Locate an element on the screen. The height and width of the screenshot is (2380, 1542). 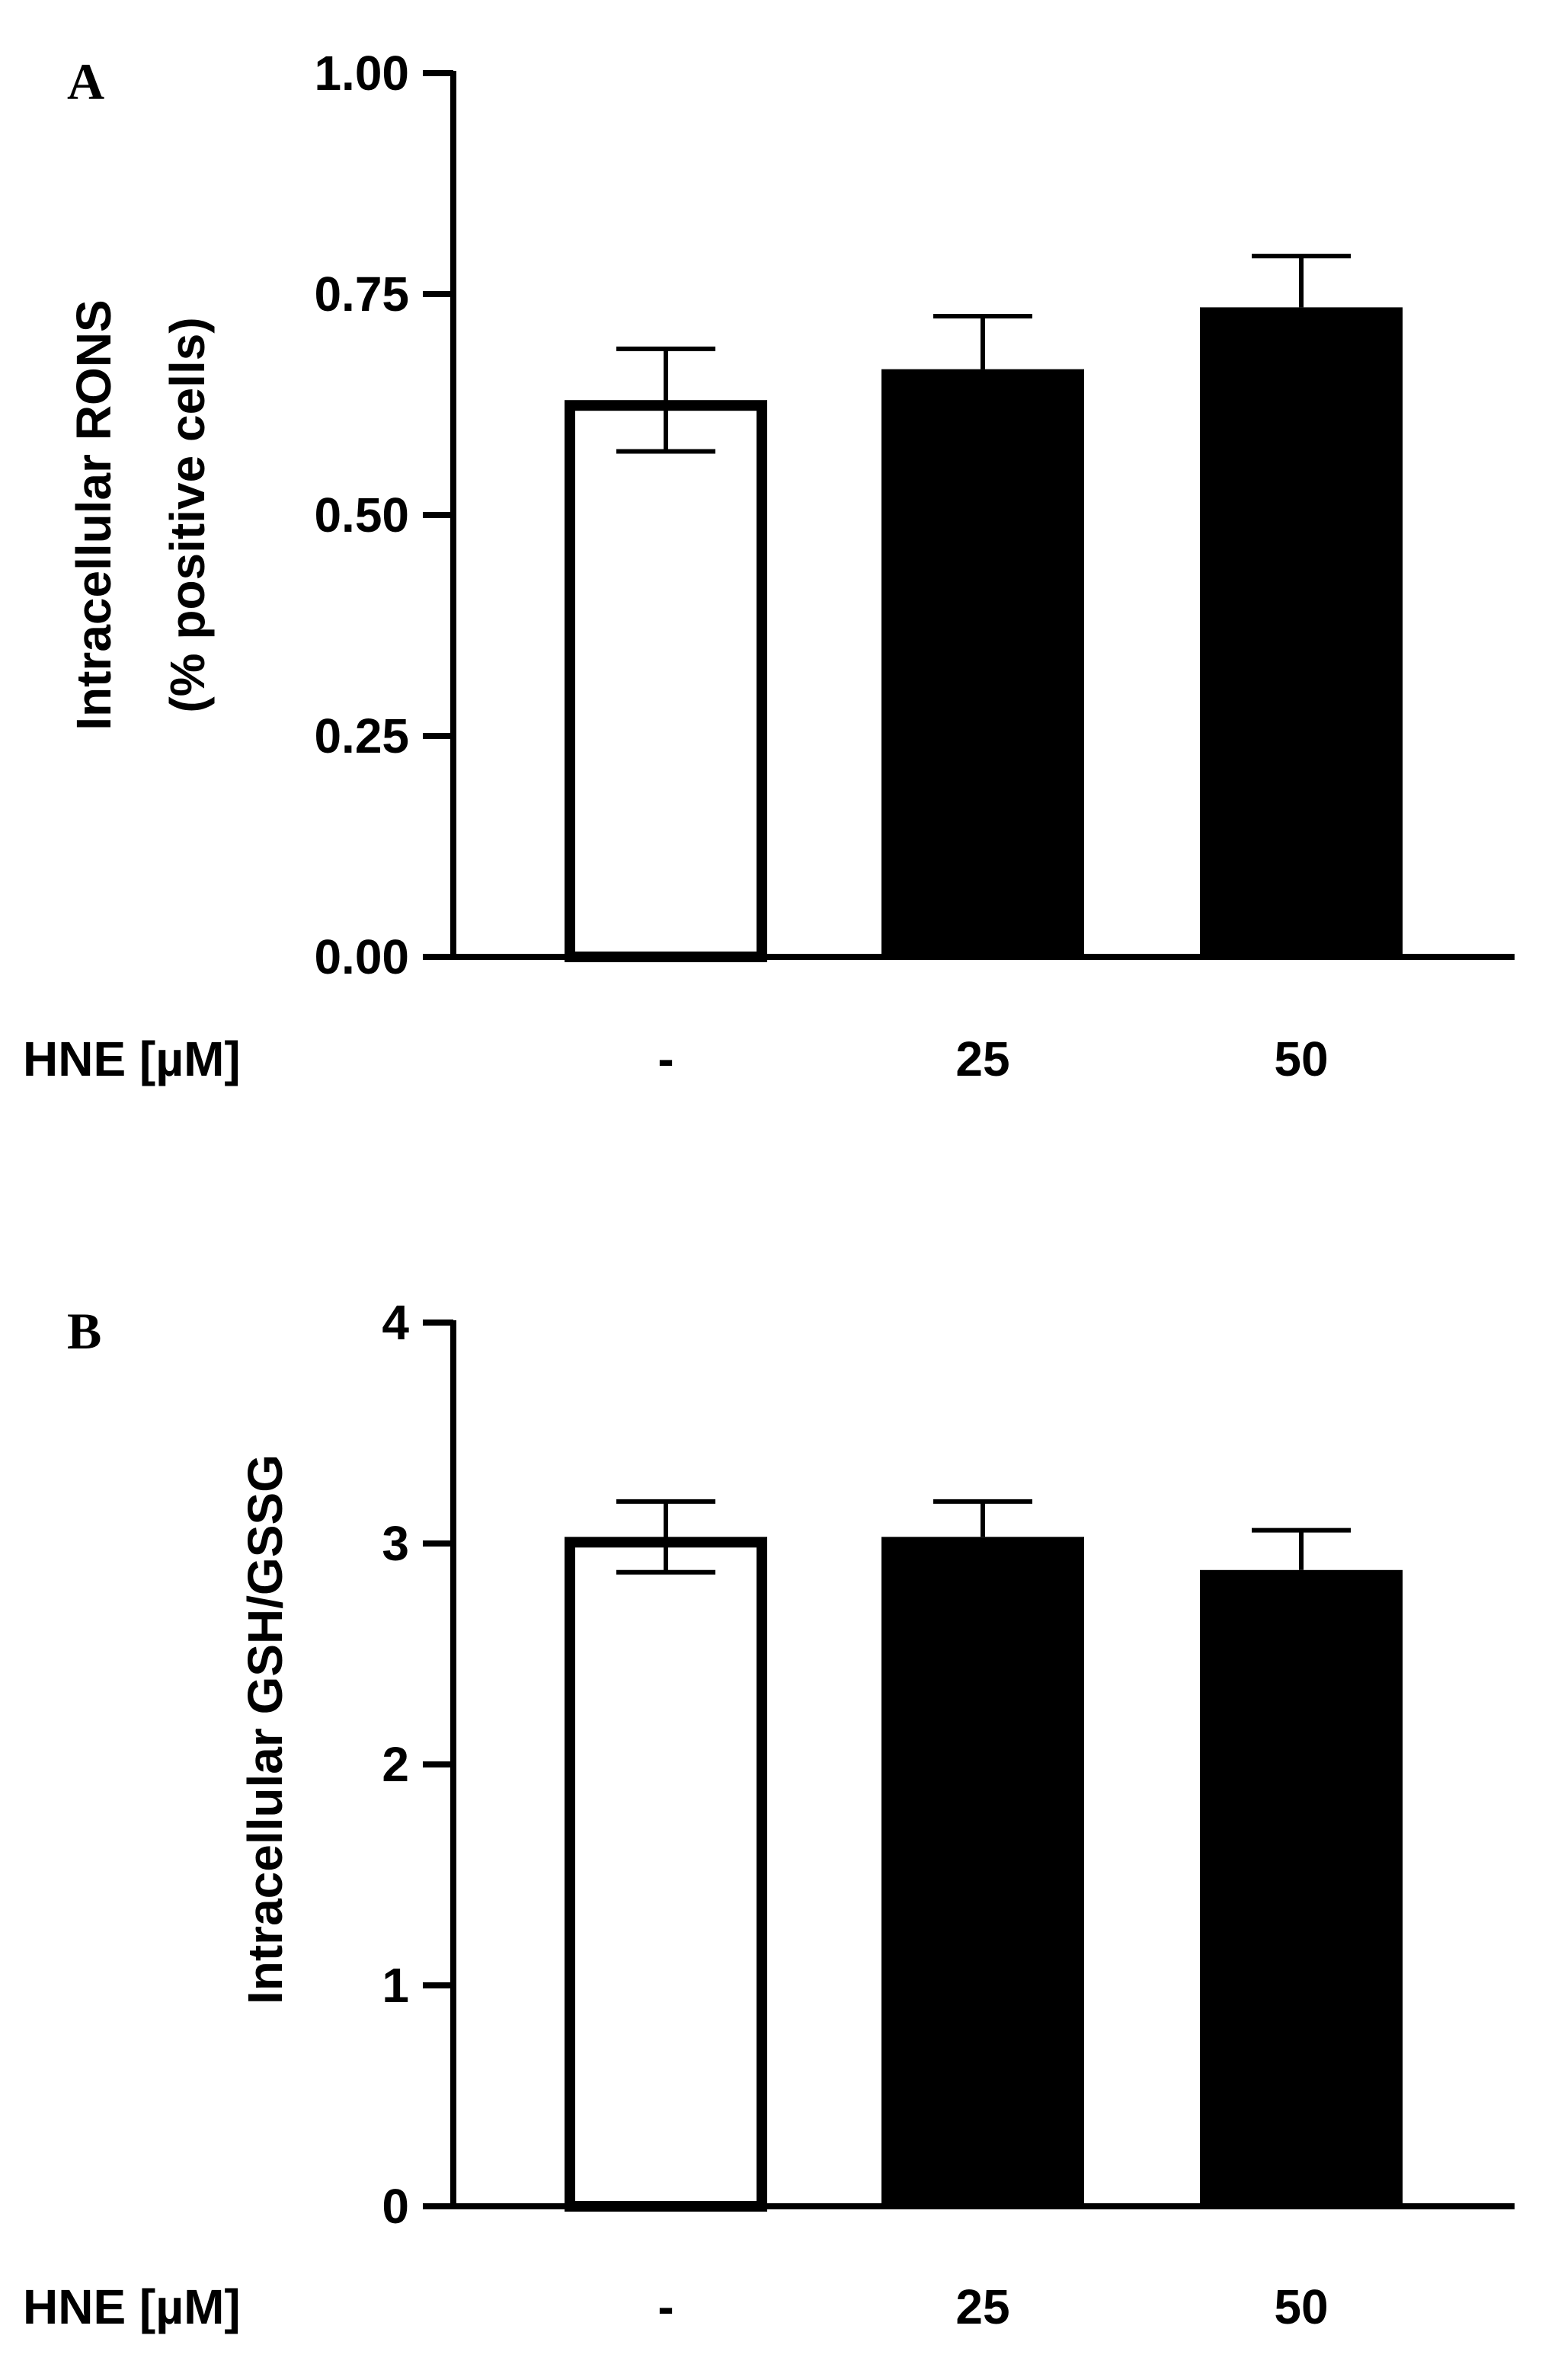
y-tick-label: 3 is located at coordinates (396, 1543).